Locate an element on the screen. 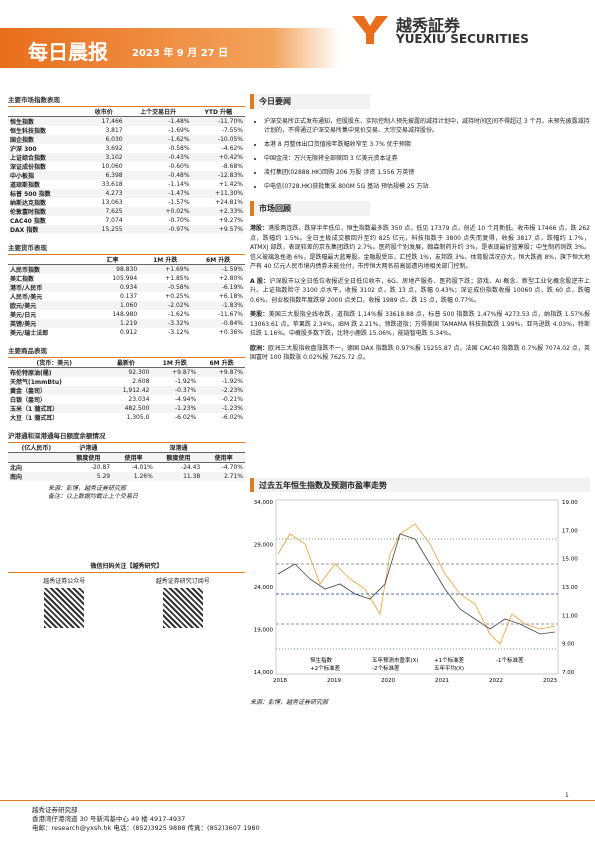 This screenshot has height=842, width=595. header-cell: 额度使用 is located at coordinates (178, 457).